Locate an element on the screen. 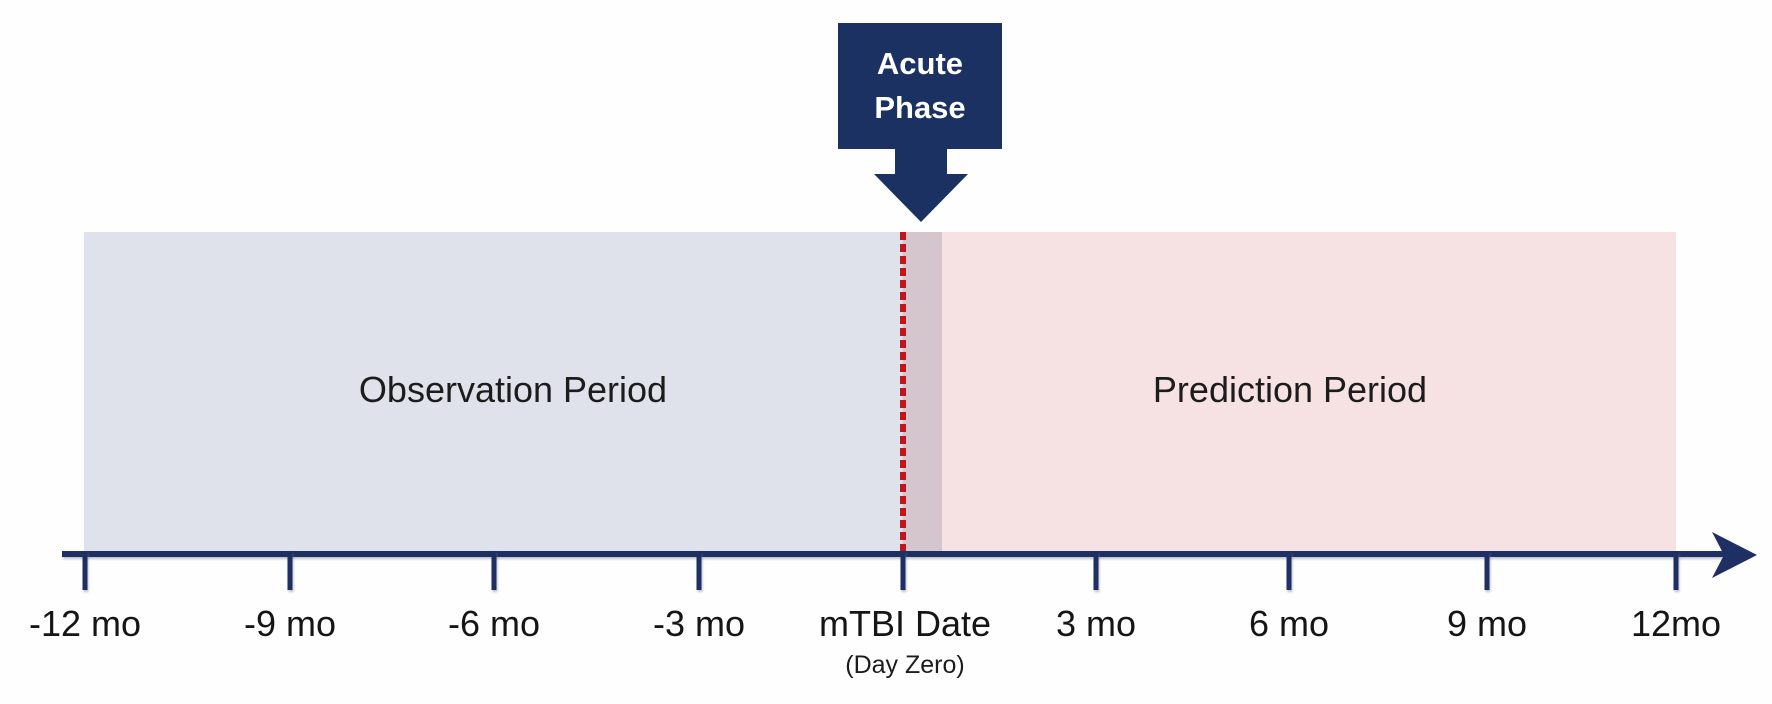 This screenshot has width=1772, height=704. tick-label-minus-9mo: -9 mo is located at coordinates (290, 623).